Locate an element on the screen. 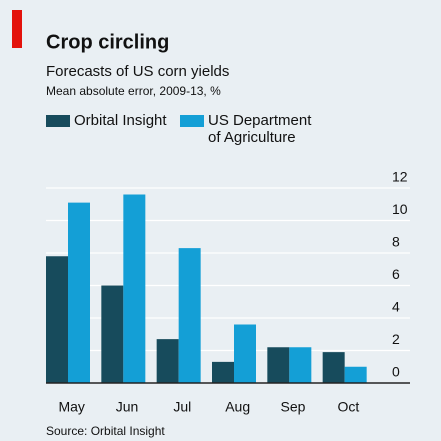 The image size is (441, 441). x-tick-label: Oct is located at coordinates (348, 407).